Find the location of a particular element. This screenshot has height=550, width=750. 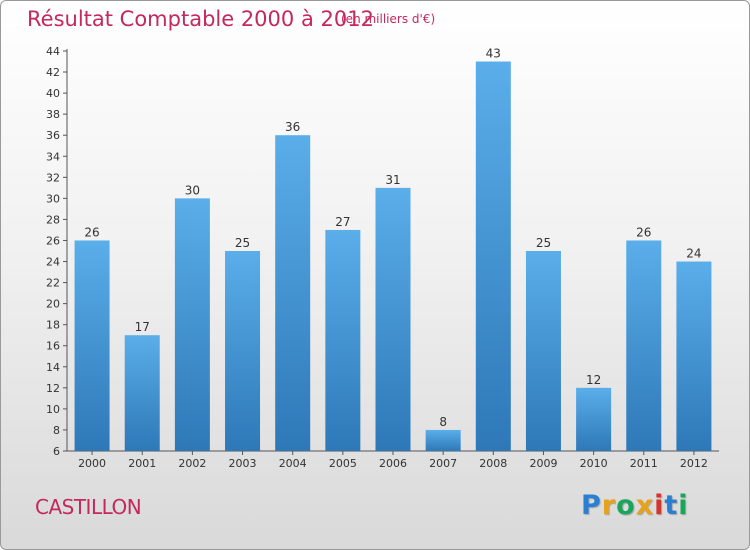

x-tick-label: 2007 is located at coordinates (443, 463).